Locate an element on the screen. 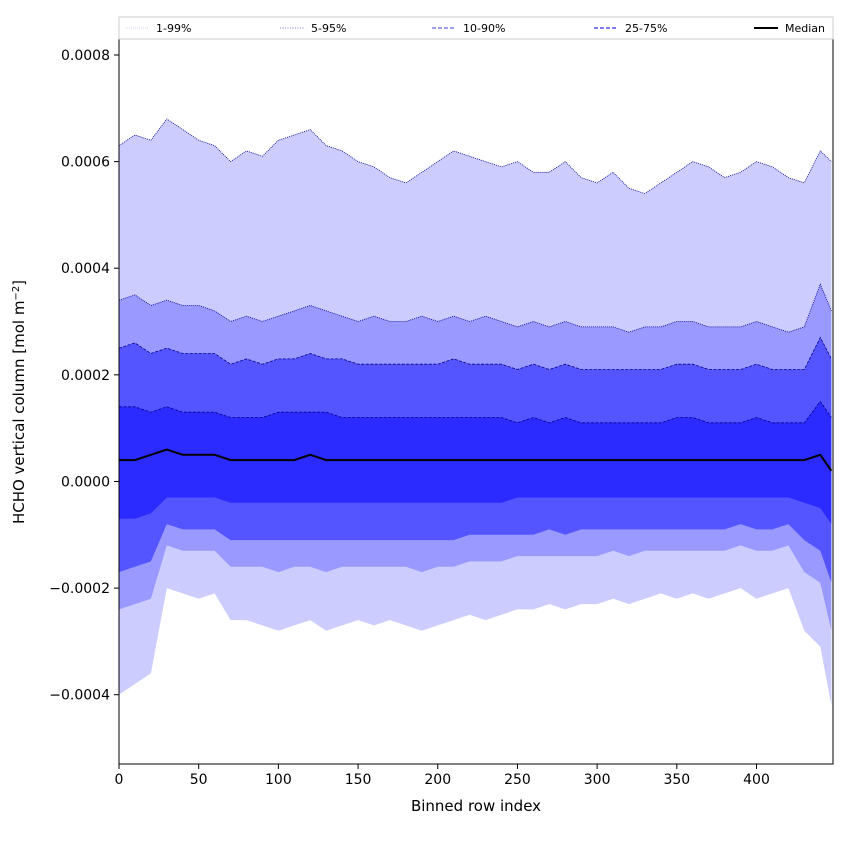  x-axis: 0 50 100 150 200 250 300 350 400 is located at coordinates (442, 776).